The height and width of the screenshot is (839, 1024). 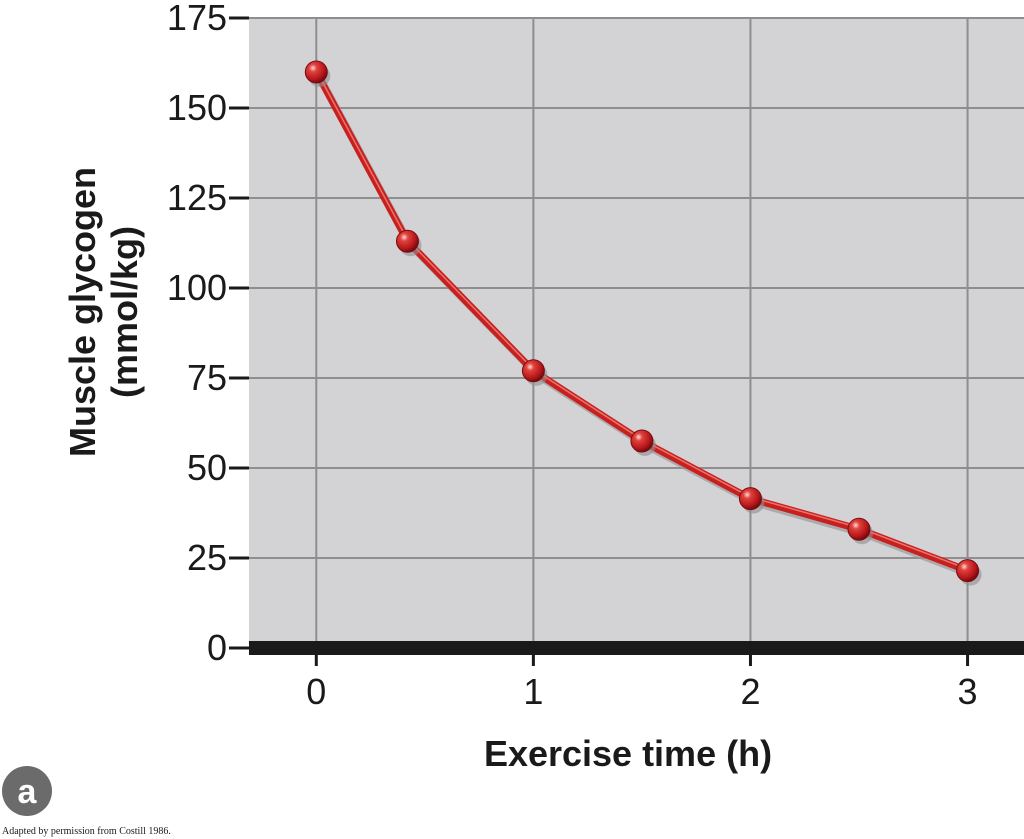 I want to click on y-tick-label: 0, so click(x=217, y=647).